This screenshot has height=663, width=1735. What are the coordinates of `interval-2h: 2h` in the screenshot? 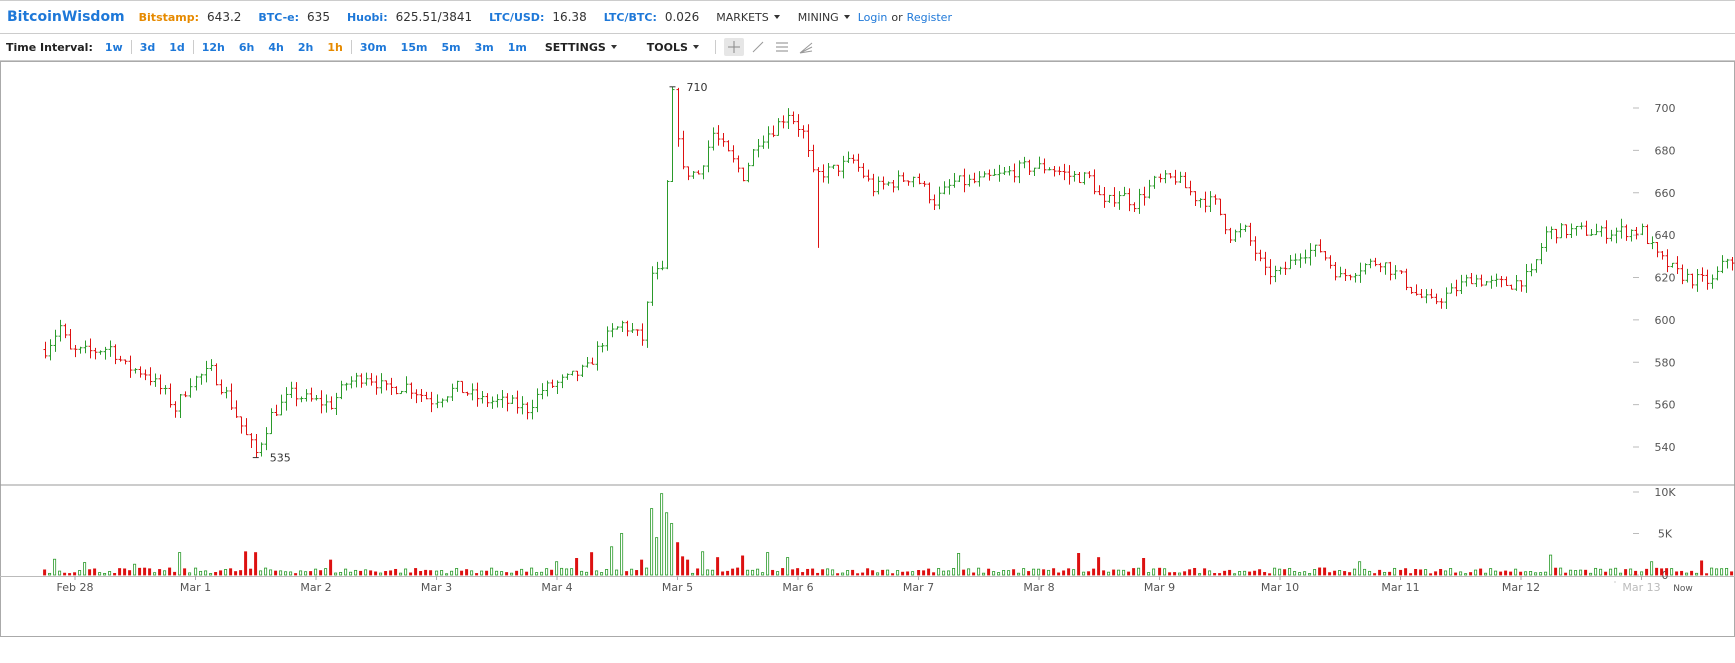 It's located at (305, 47).